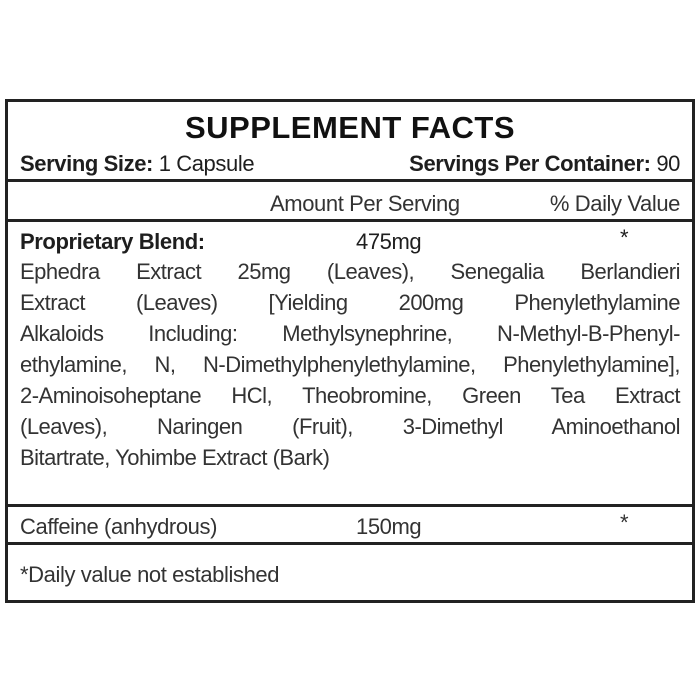  What do you see at coordinates (350, 240) in the screenshot?
I see `proprietary-blend-row: Proprietary Blend: 475mg *` at bounding box center [350, 240].